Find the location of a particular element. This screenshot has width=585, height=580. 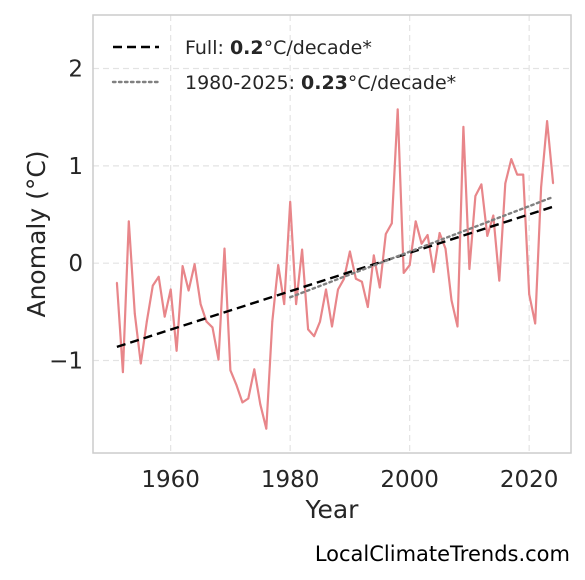

y-tick-label: 0 is located at coordinates (75, 264).